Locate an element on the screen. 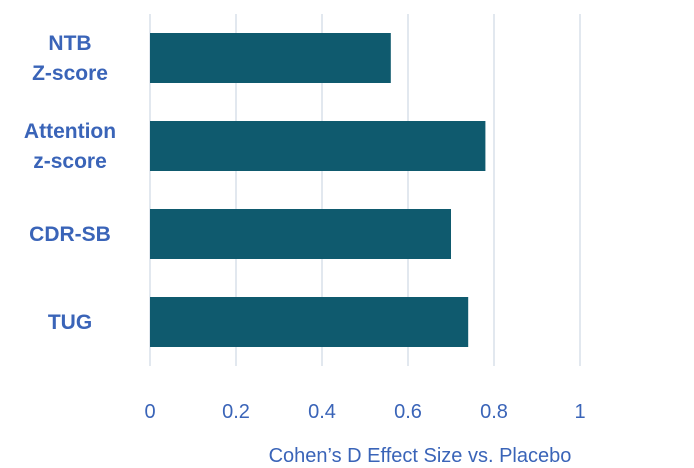 This screenshot has height=468, width=694. x-axis-title: Cohen’s D Effect Size vs. Placebo is located at coordinates (420, 456).